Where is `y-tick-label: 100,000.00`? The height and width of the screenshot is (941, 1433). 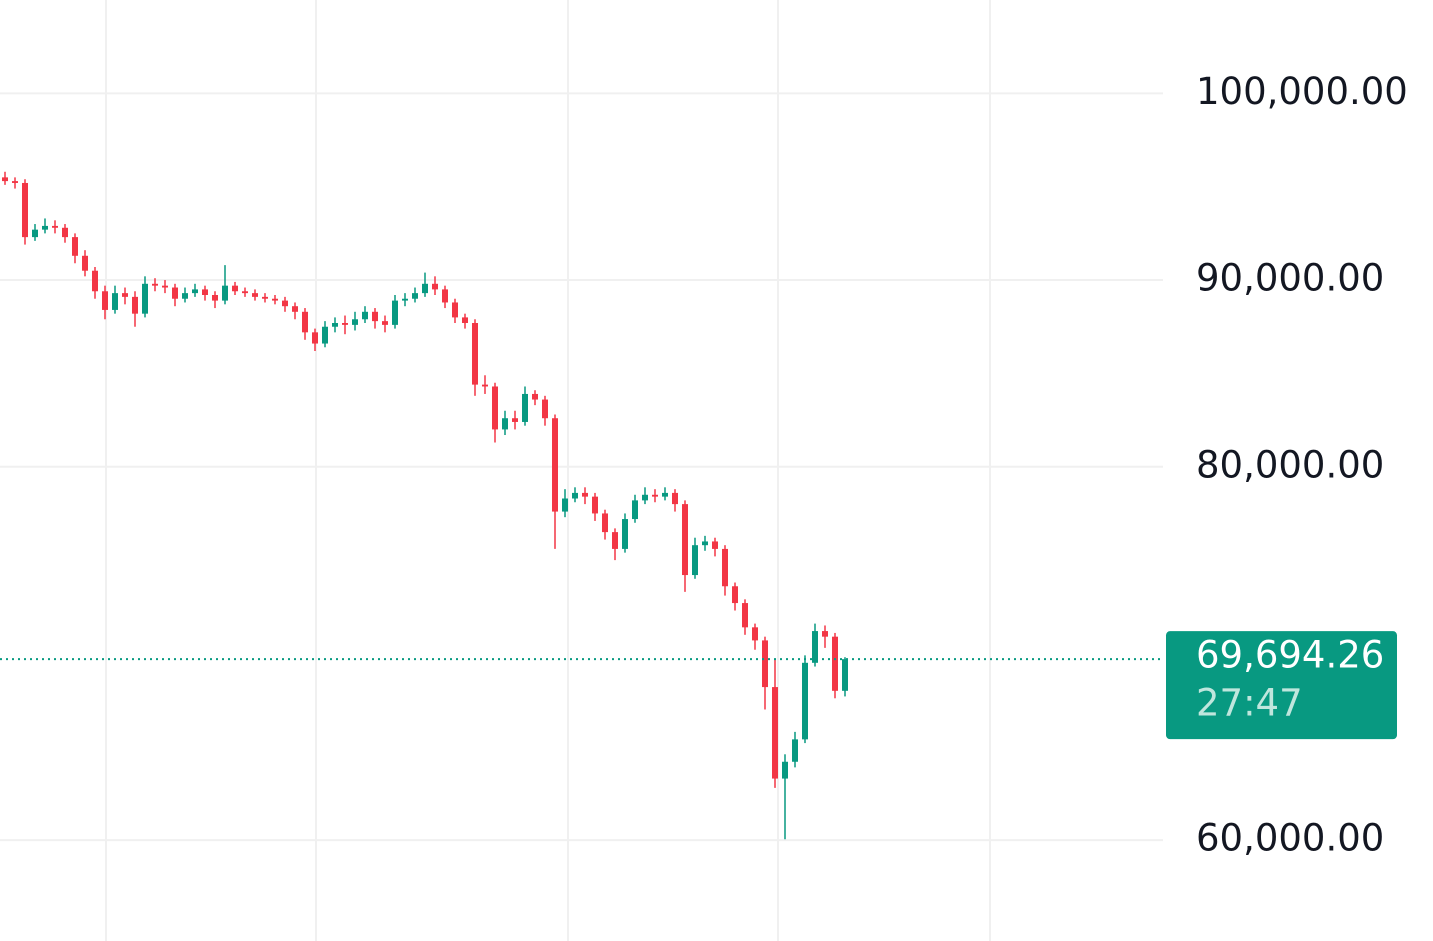
y-tick-label: 100,000.00 is located at coordinates (1302, 91).